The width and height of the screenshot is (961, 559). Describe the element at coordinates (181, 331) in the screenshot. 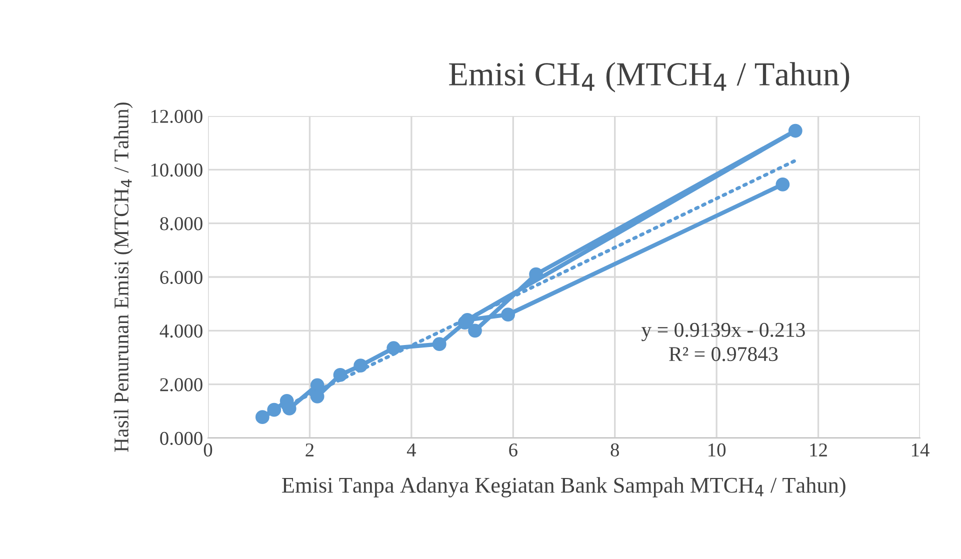

I see `y-tick-label: 4.000` at that location.